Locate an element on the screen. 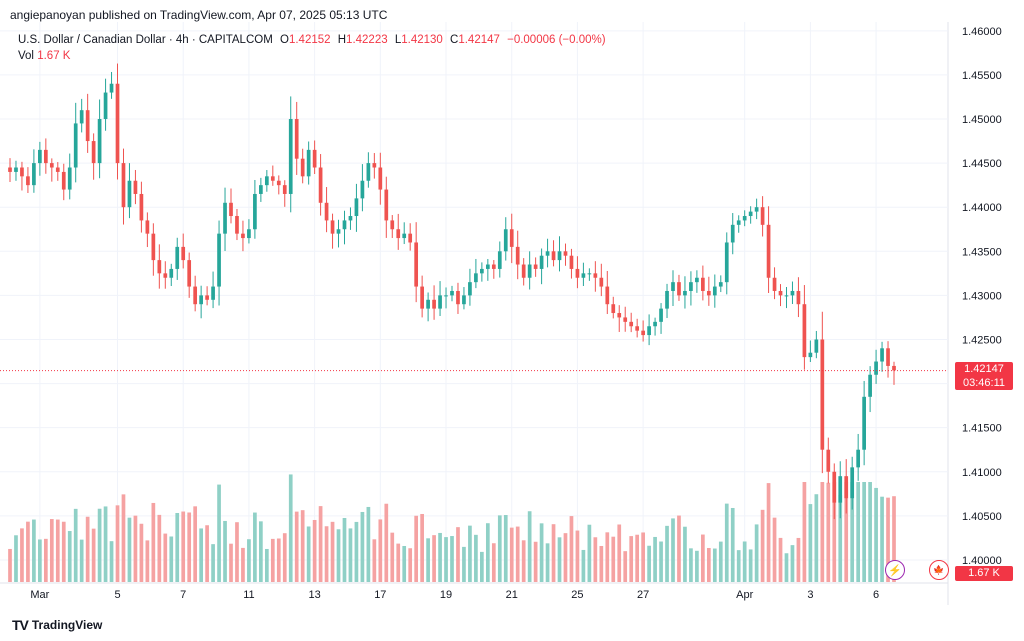  x-tick-label: 13 is located at coordinates (314, 595).